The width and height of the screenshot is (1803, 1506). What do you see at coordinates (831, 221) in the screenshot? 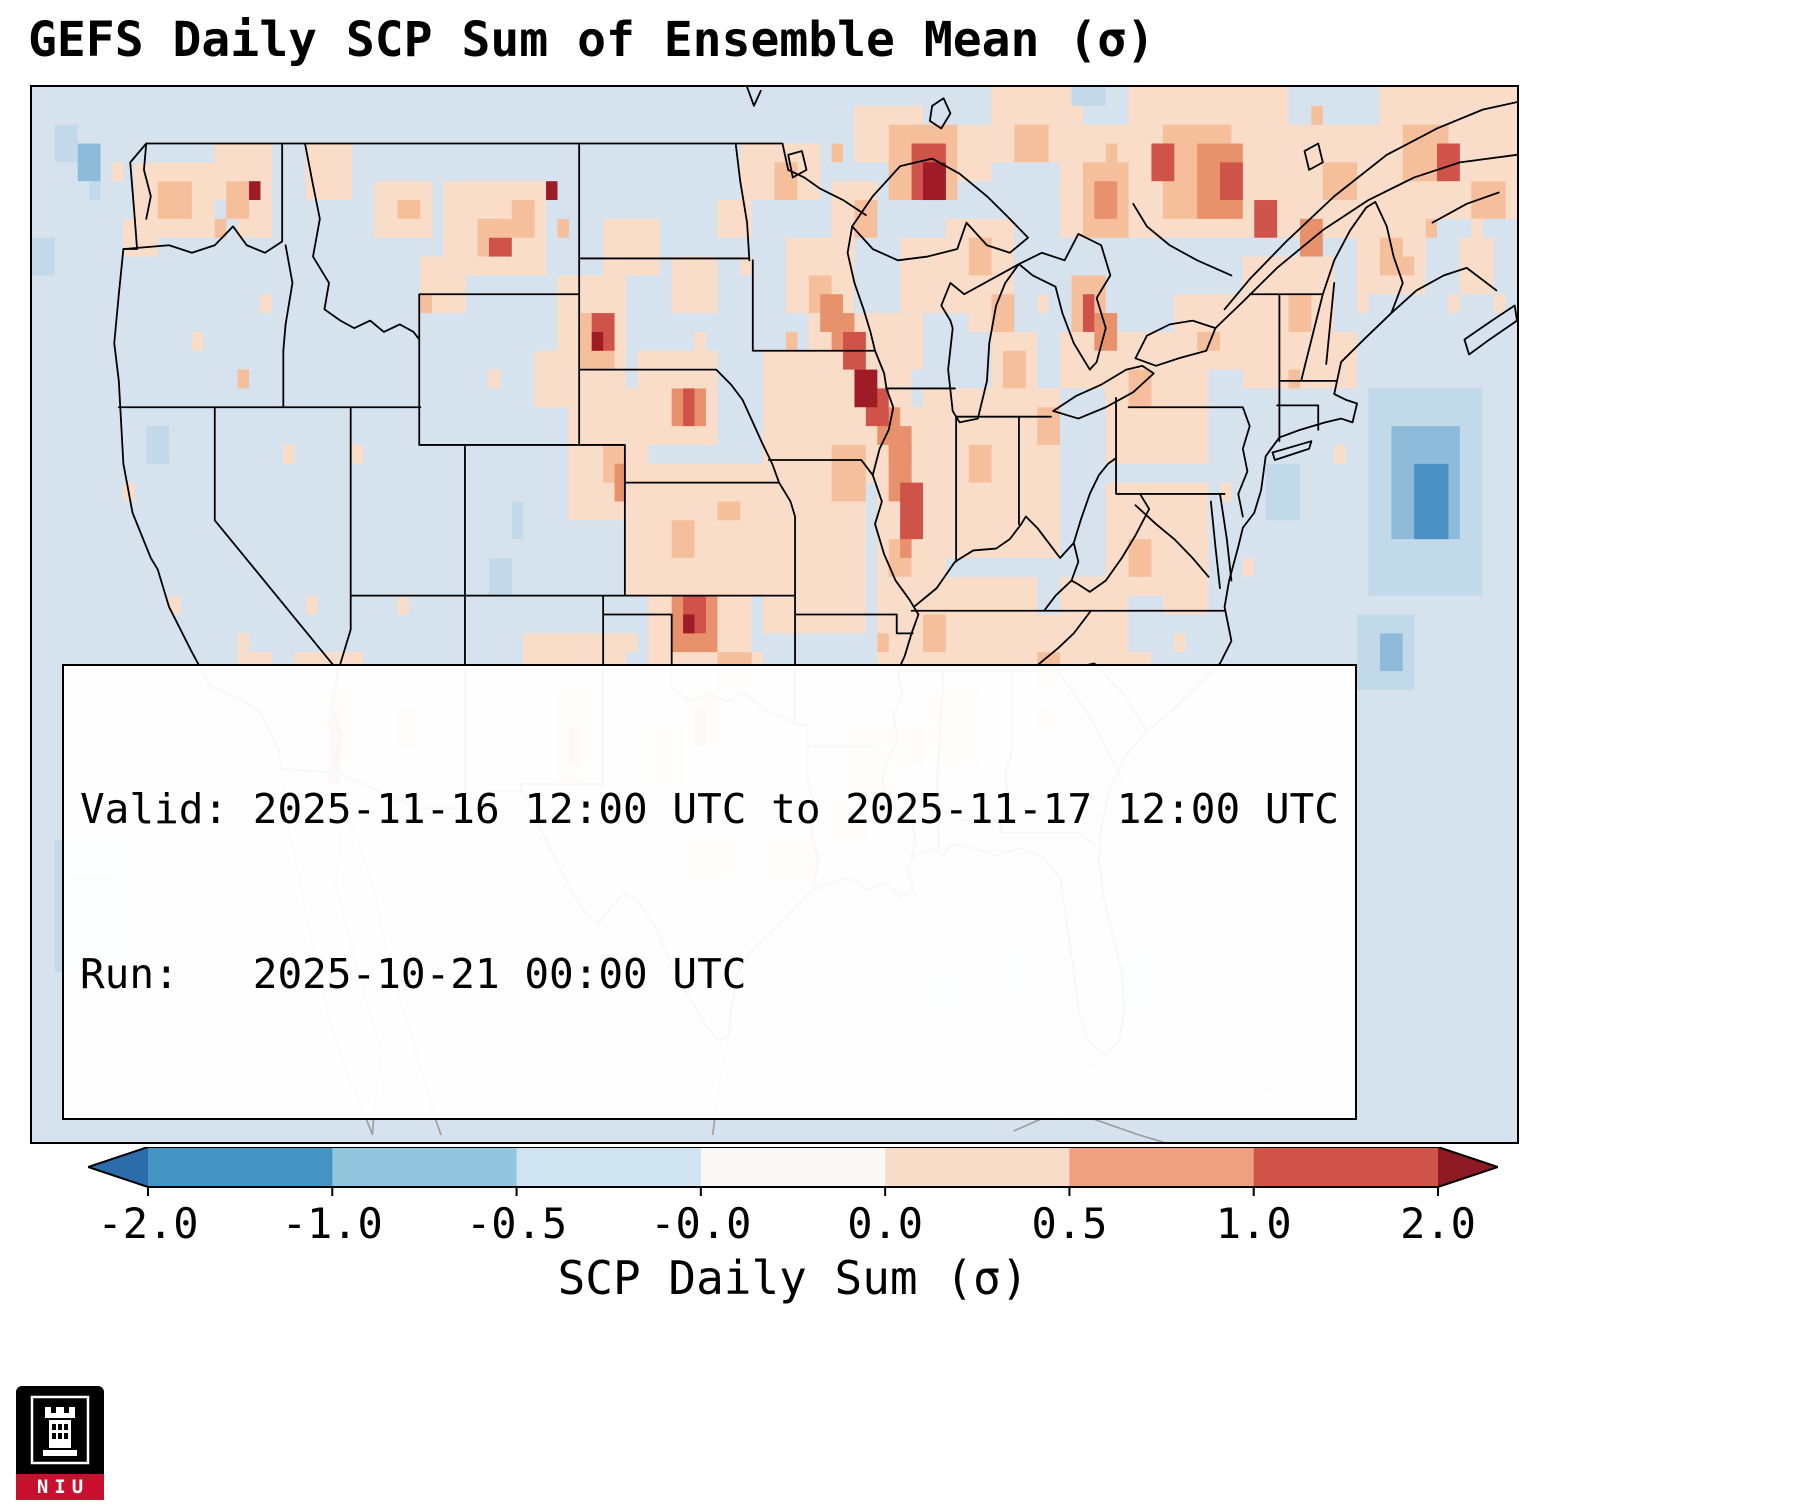
I see `canada-border` at bounding box center [831, 221].